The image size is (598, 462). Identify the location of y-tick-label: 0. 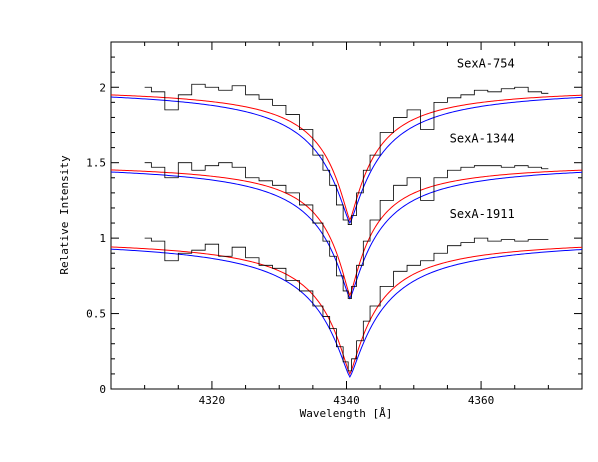
(102, 389).